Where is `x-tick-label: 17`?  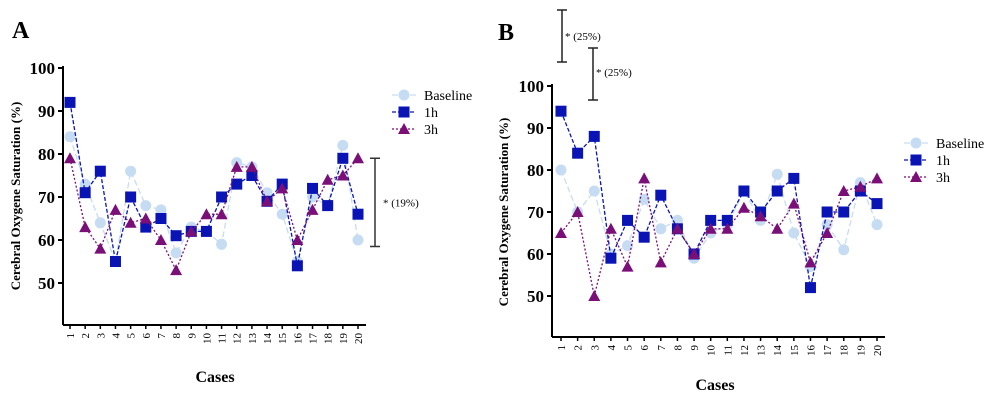
x-tick-label: 17 is located at coordinates (314, 339).